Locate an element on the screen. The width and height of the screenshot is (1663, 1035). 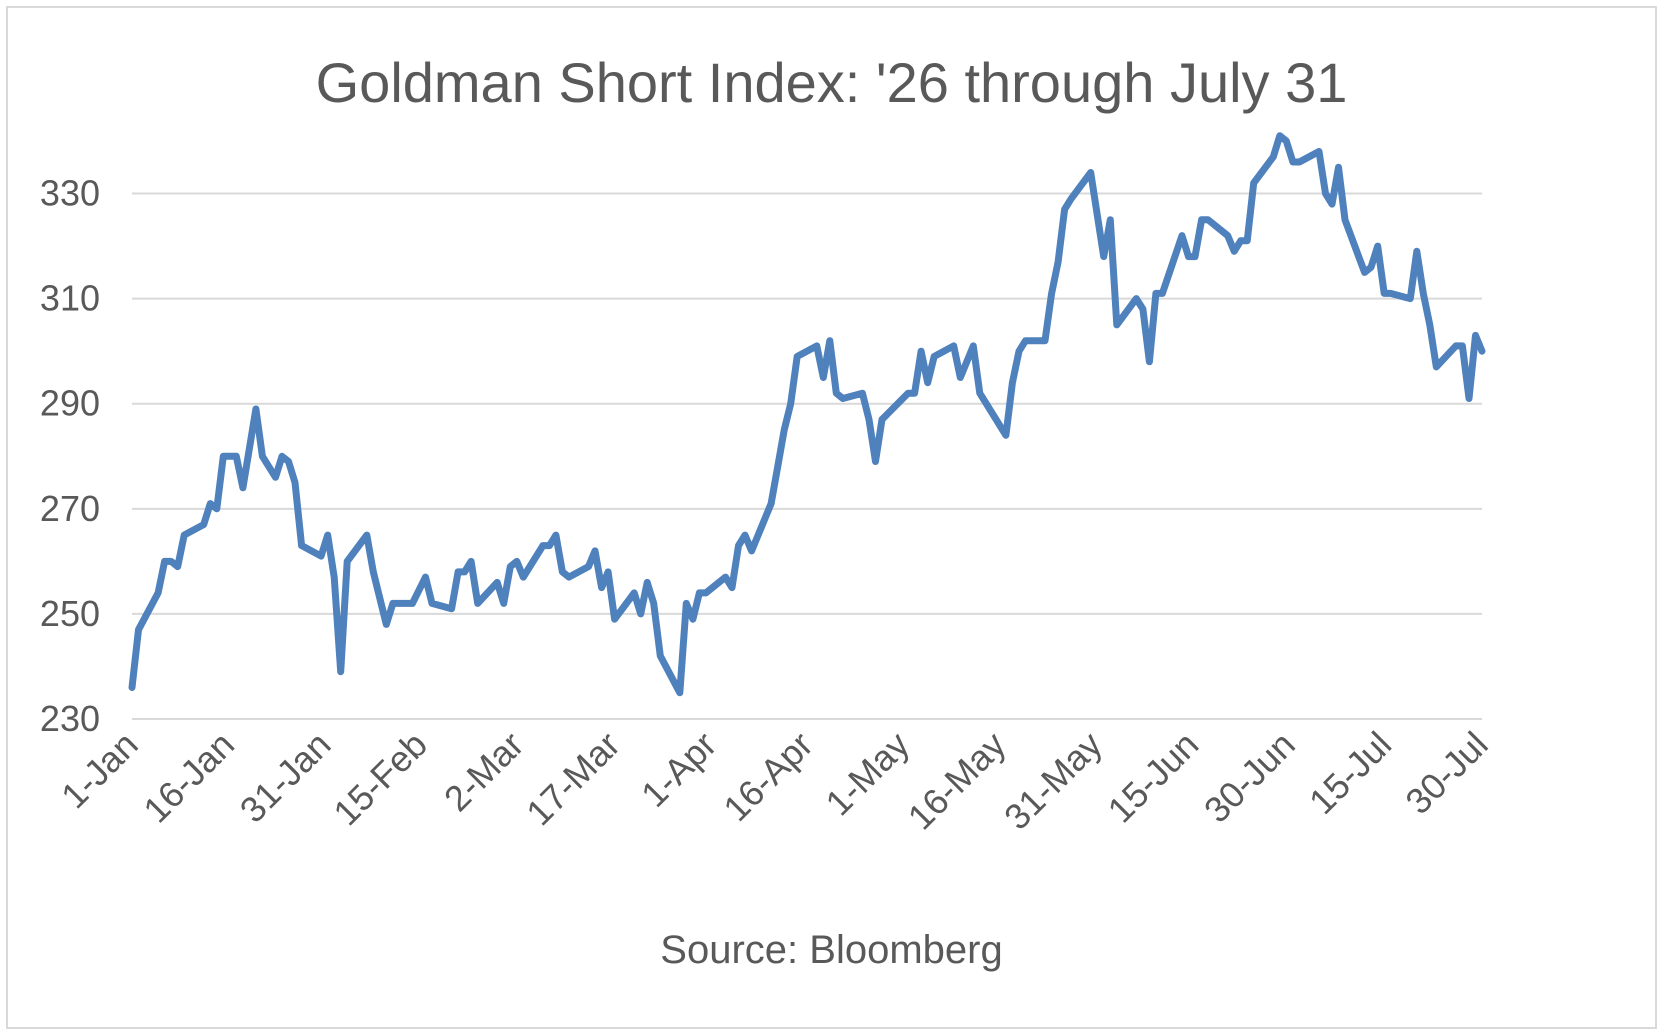
x-tick-label: 30-Jun is located at coordinates (1249, 777).